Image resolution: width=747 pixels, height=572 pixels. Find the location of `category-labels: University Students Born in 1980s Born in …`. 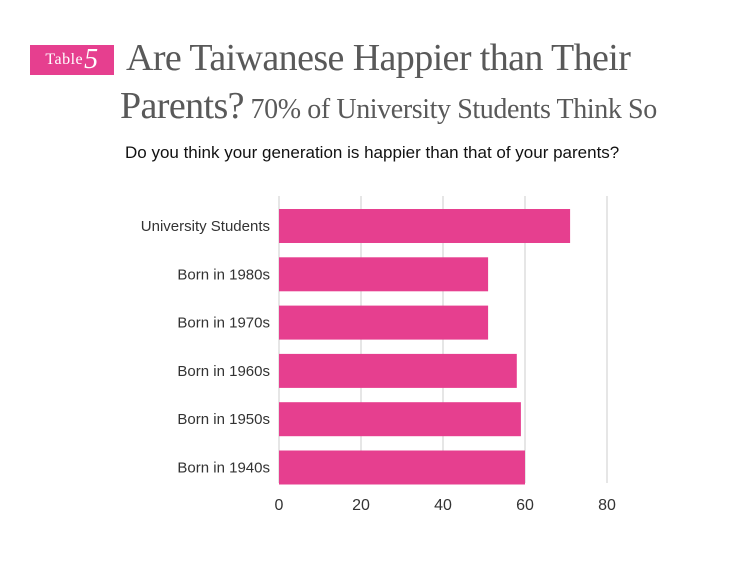

category-labels: University Students Born in 1980s Born in … is located at coordinates (205, 347).